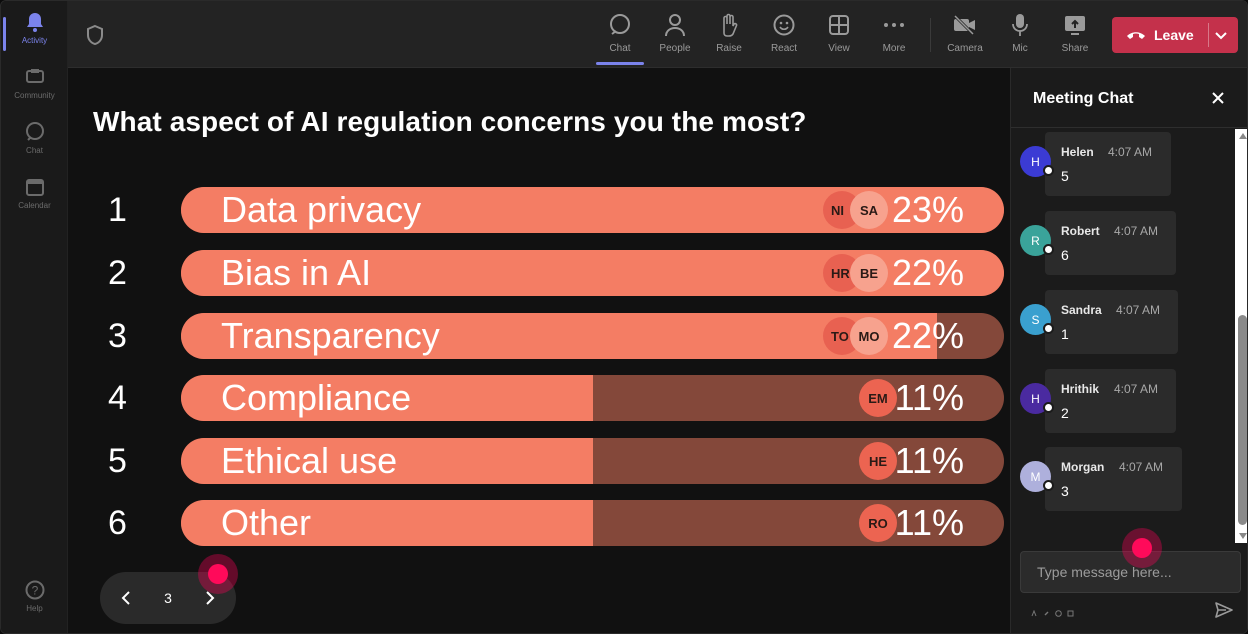 The height and width of the screenshot is (634, 1248). I want to click on page-number: 3, so click(168, 598).